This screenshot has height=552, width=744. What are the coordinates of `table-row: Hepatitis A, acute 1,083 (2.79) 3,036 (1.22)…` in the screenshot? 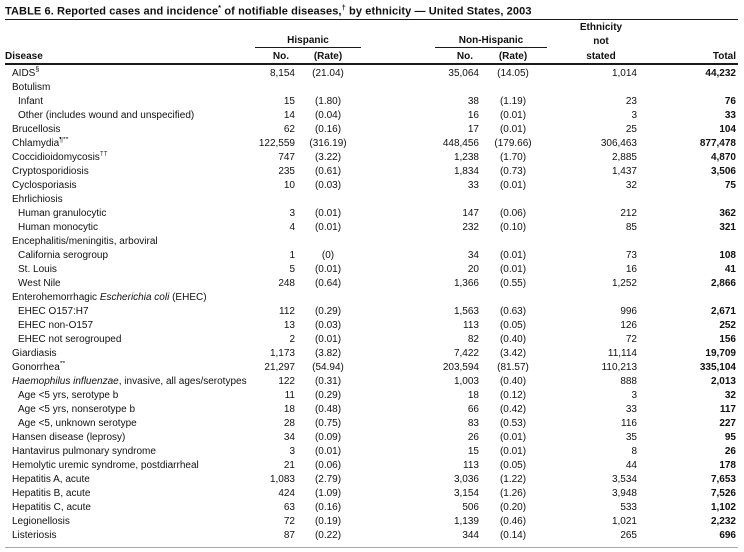 It's located at (371, 480).